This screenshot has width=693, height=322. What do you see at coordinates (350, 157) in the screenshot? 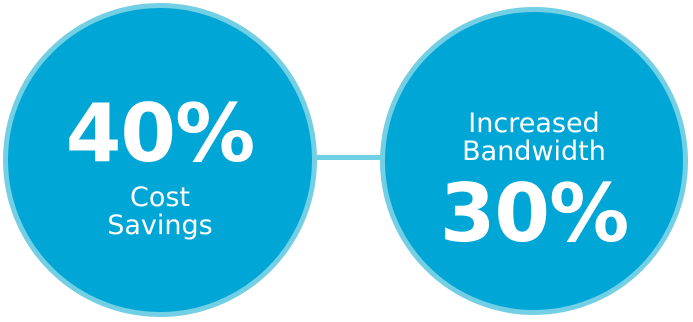
I see `connector-line` at bounding box center [350, 157].